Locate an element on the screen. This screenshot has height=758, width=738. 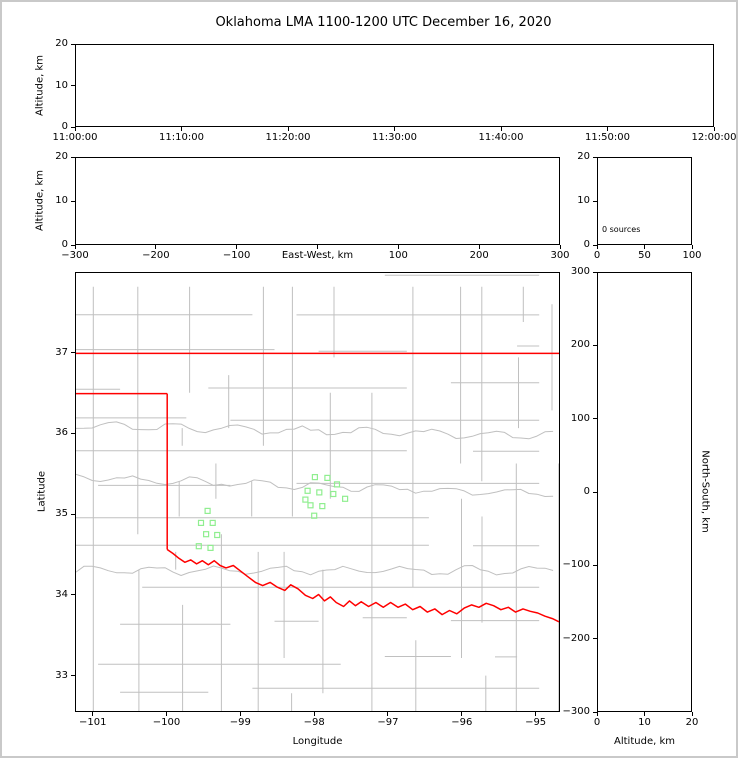
source-histogram-panel is located at coordinates (644, 201).